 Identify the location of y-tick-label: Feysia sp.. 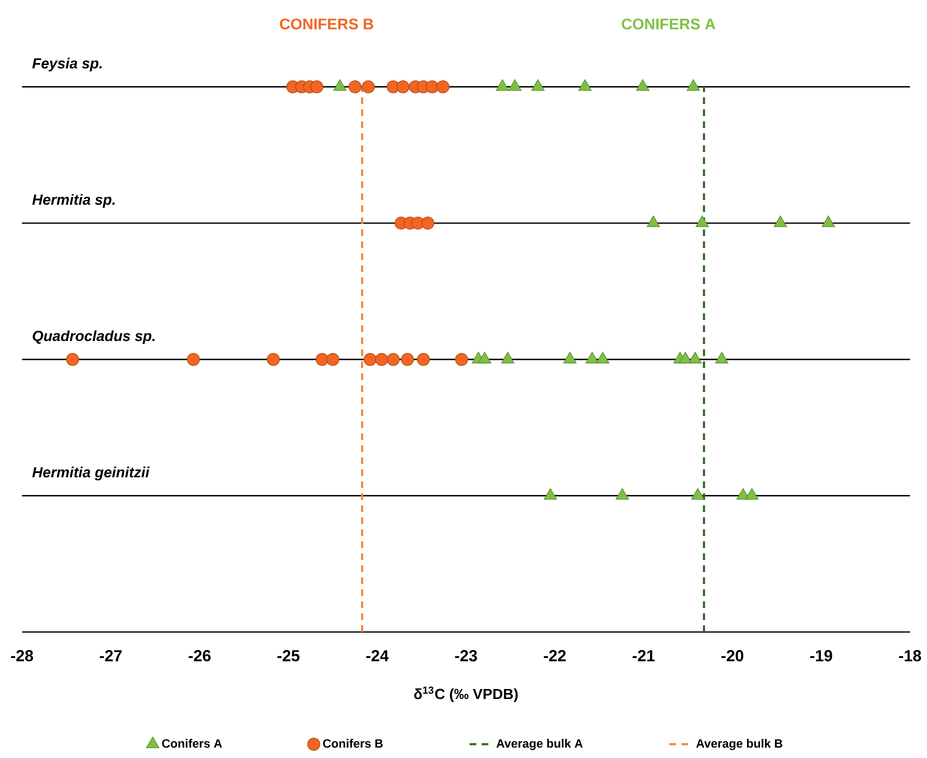
(67, 65).